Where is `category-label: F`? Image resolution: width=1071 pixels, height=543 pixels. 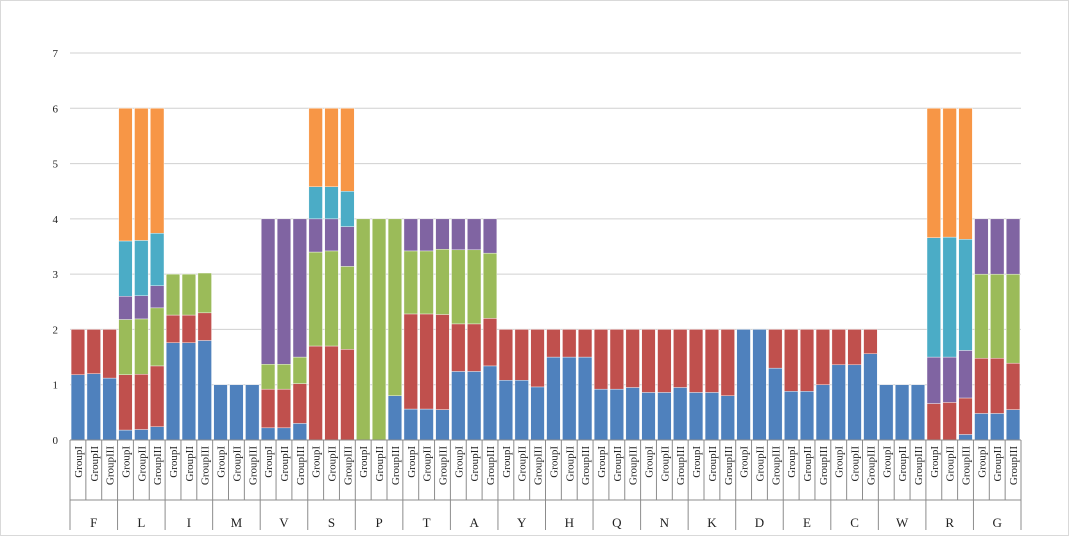 category-label: F is located at coordinates (93, 522).